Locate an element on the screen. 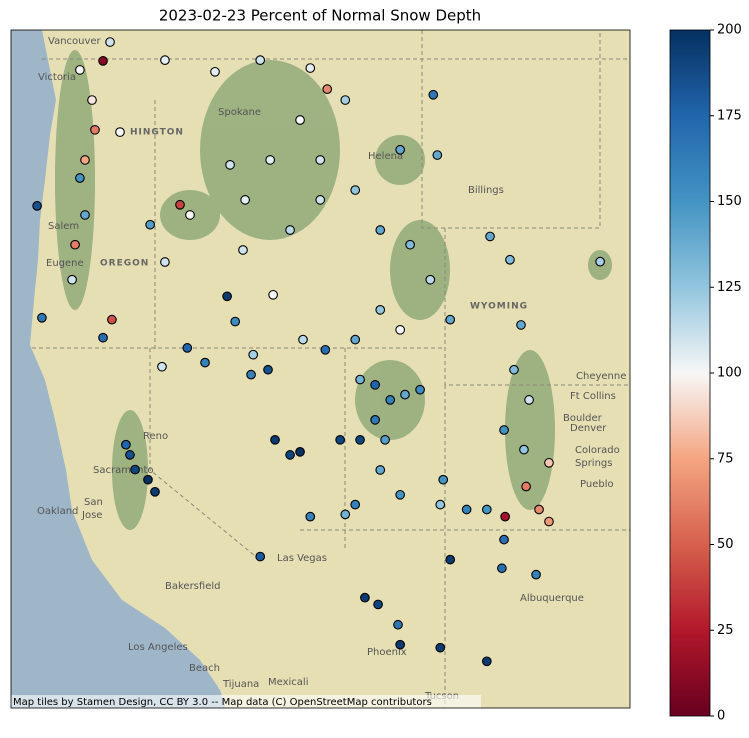  place-label: Pueblo is located at coordinates (597, 484).